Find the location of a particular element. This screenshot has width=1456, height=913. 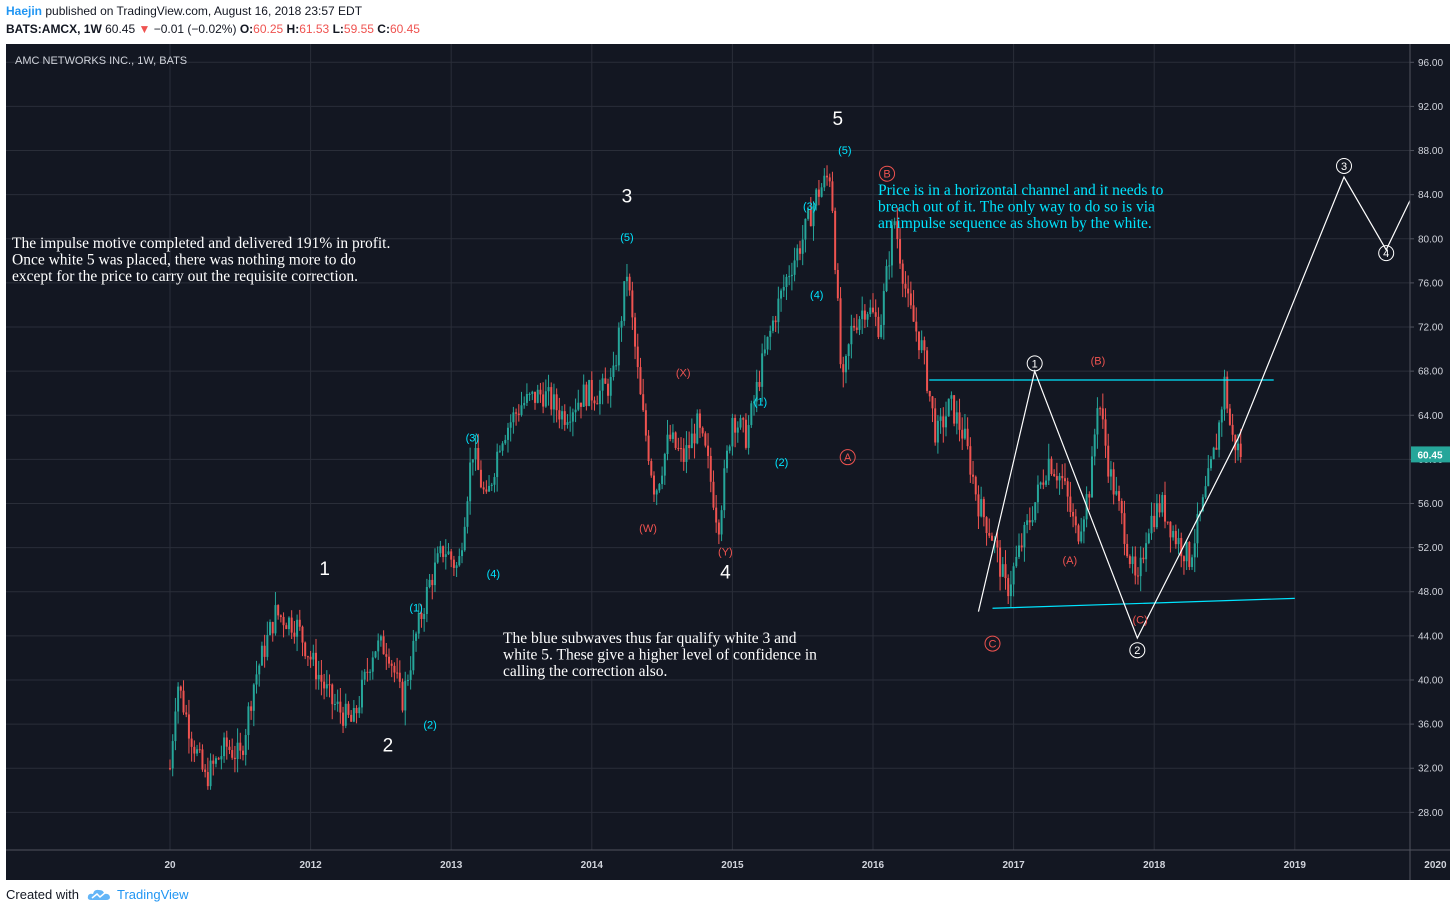

y-tick-label: 40.00 is located at coordinates (1430, 680).